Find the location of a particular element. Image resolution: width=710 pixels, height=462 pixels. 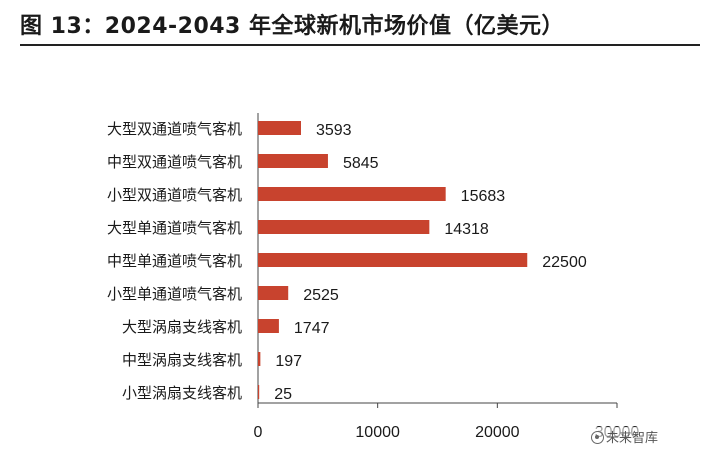

data-label: 3593 is located at coordinates (334, 130).